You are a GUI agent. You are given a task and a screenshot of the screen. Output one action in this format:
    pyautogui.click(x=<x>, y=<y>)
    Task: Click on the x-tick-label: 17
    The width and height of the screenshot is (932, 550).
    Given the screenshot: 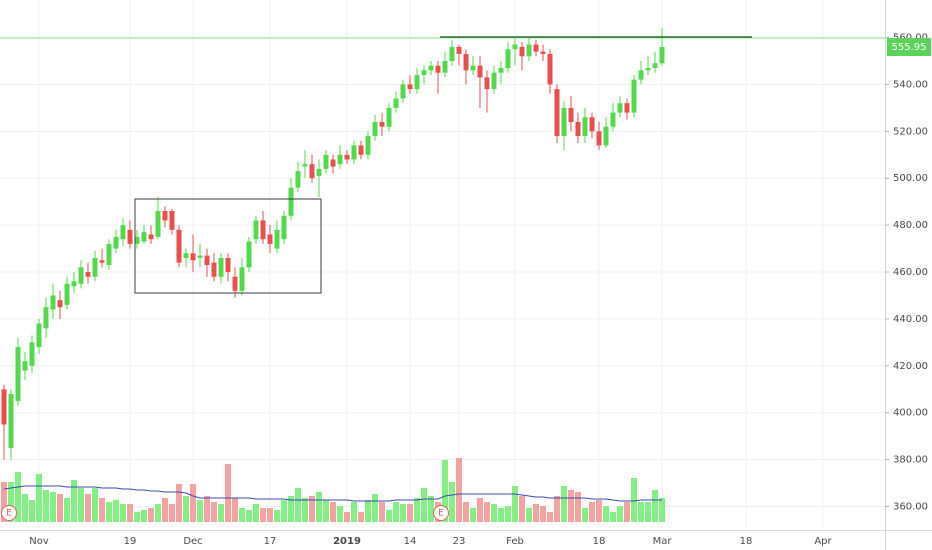 What is the action you would take?
    pyautogui.click(x=270, y=541)
    